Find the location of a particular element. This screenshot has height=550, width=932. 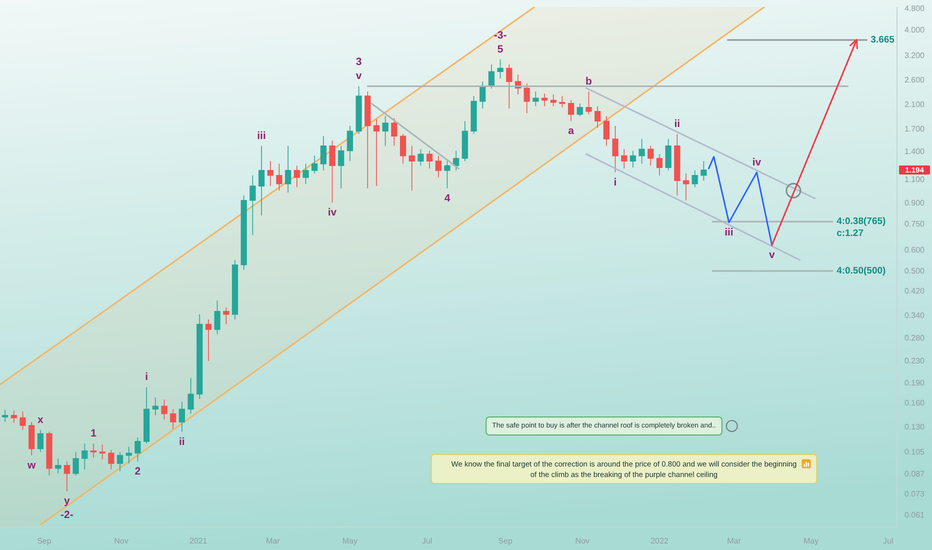

annotation: a is located at coordinates (571, 131).